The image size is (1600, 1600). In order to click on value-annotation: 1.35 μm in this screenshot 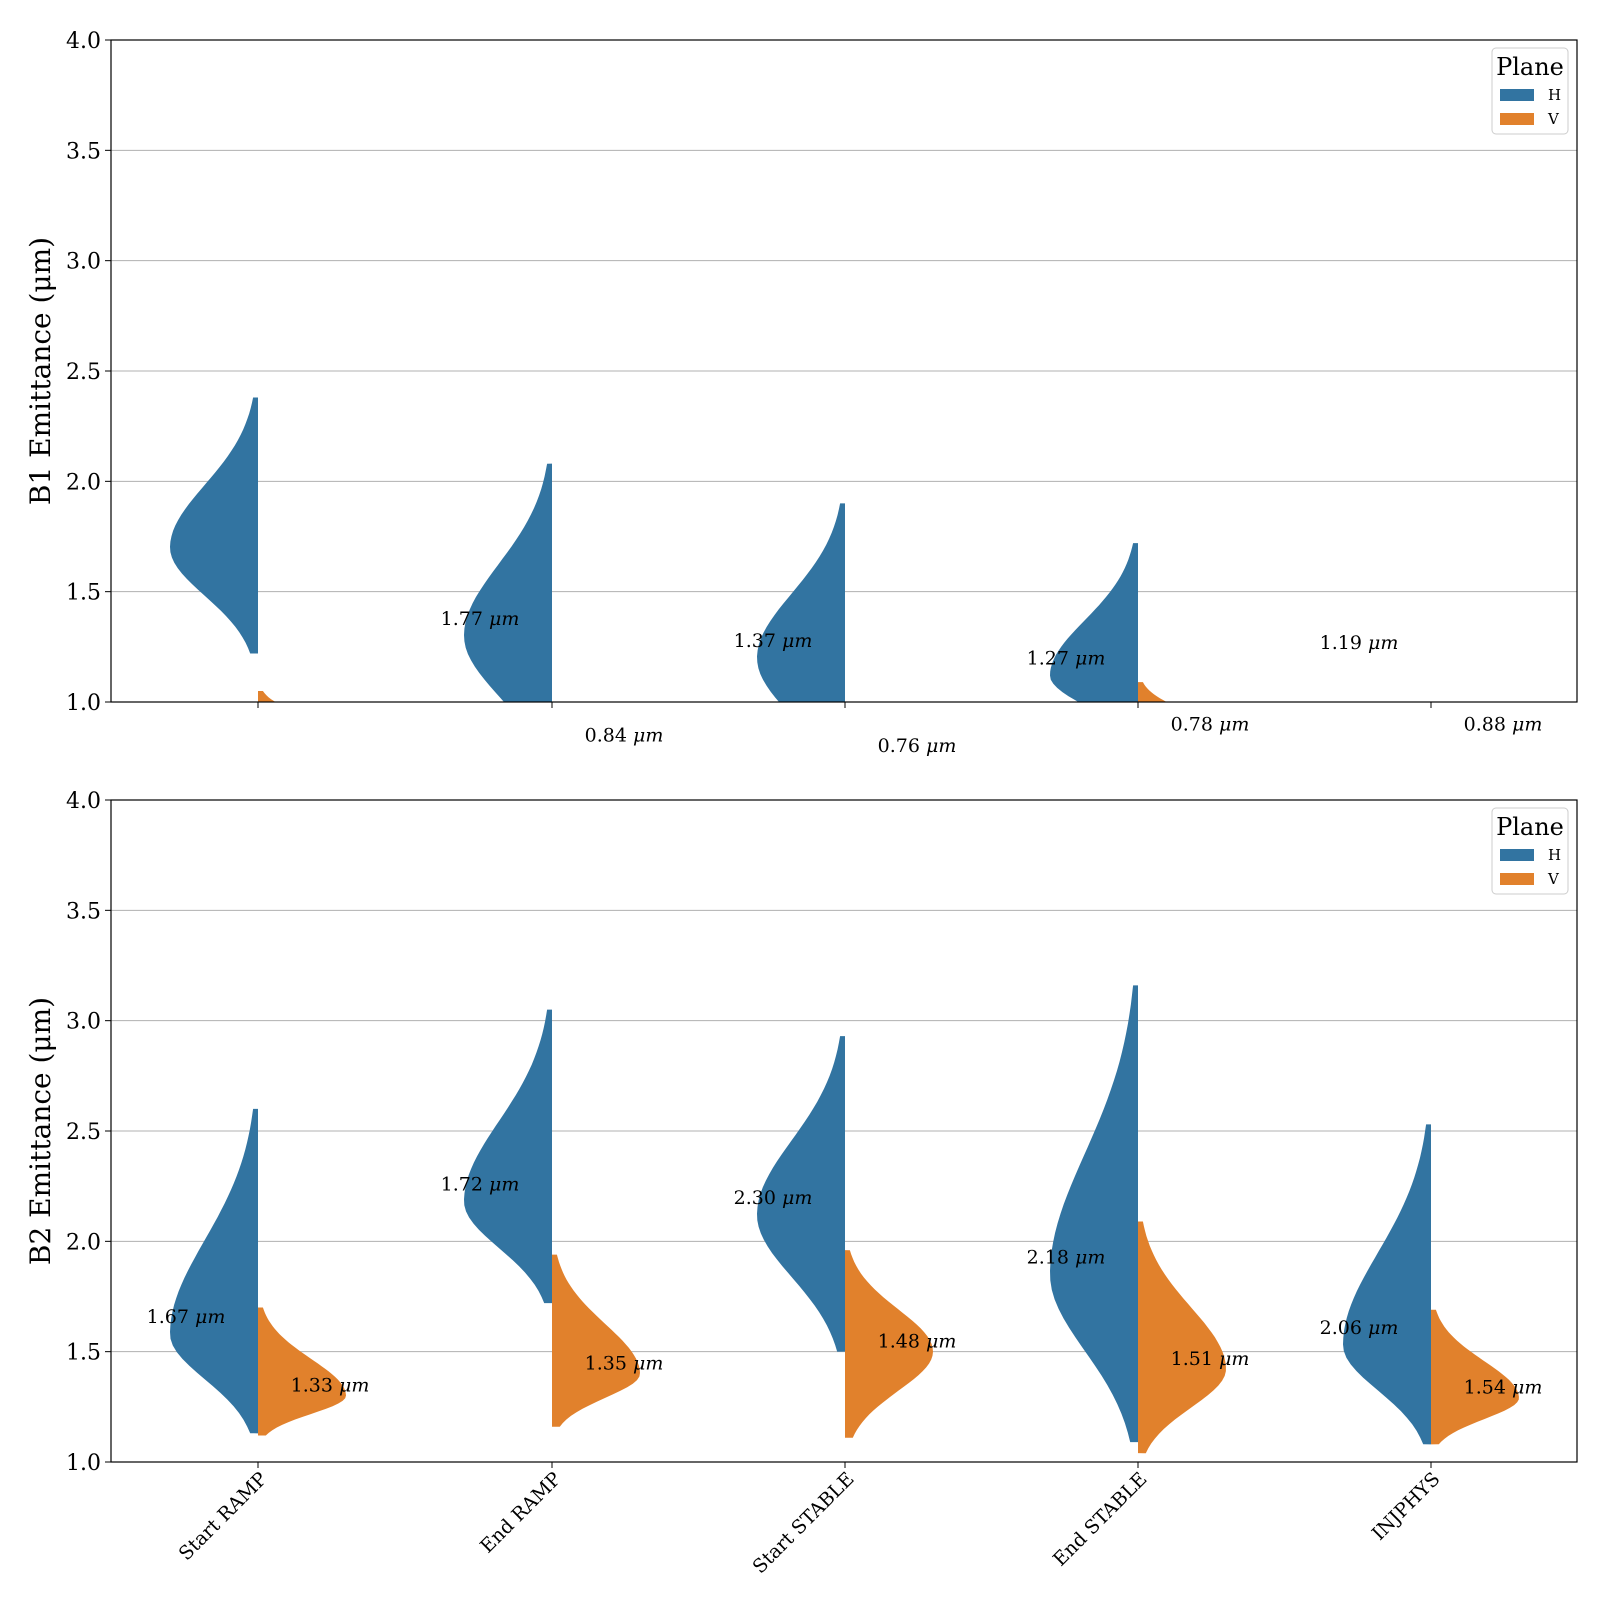, I will do `click(624, 1363)`.